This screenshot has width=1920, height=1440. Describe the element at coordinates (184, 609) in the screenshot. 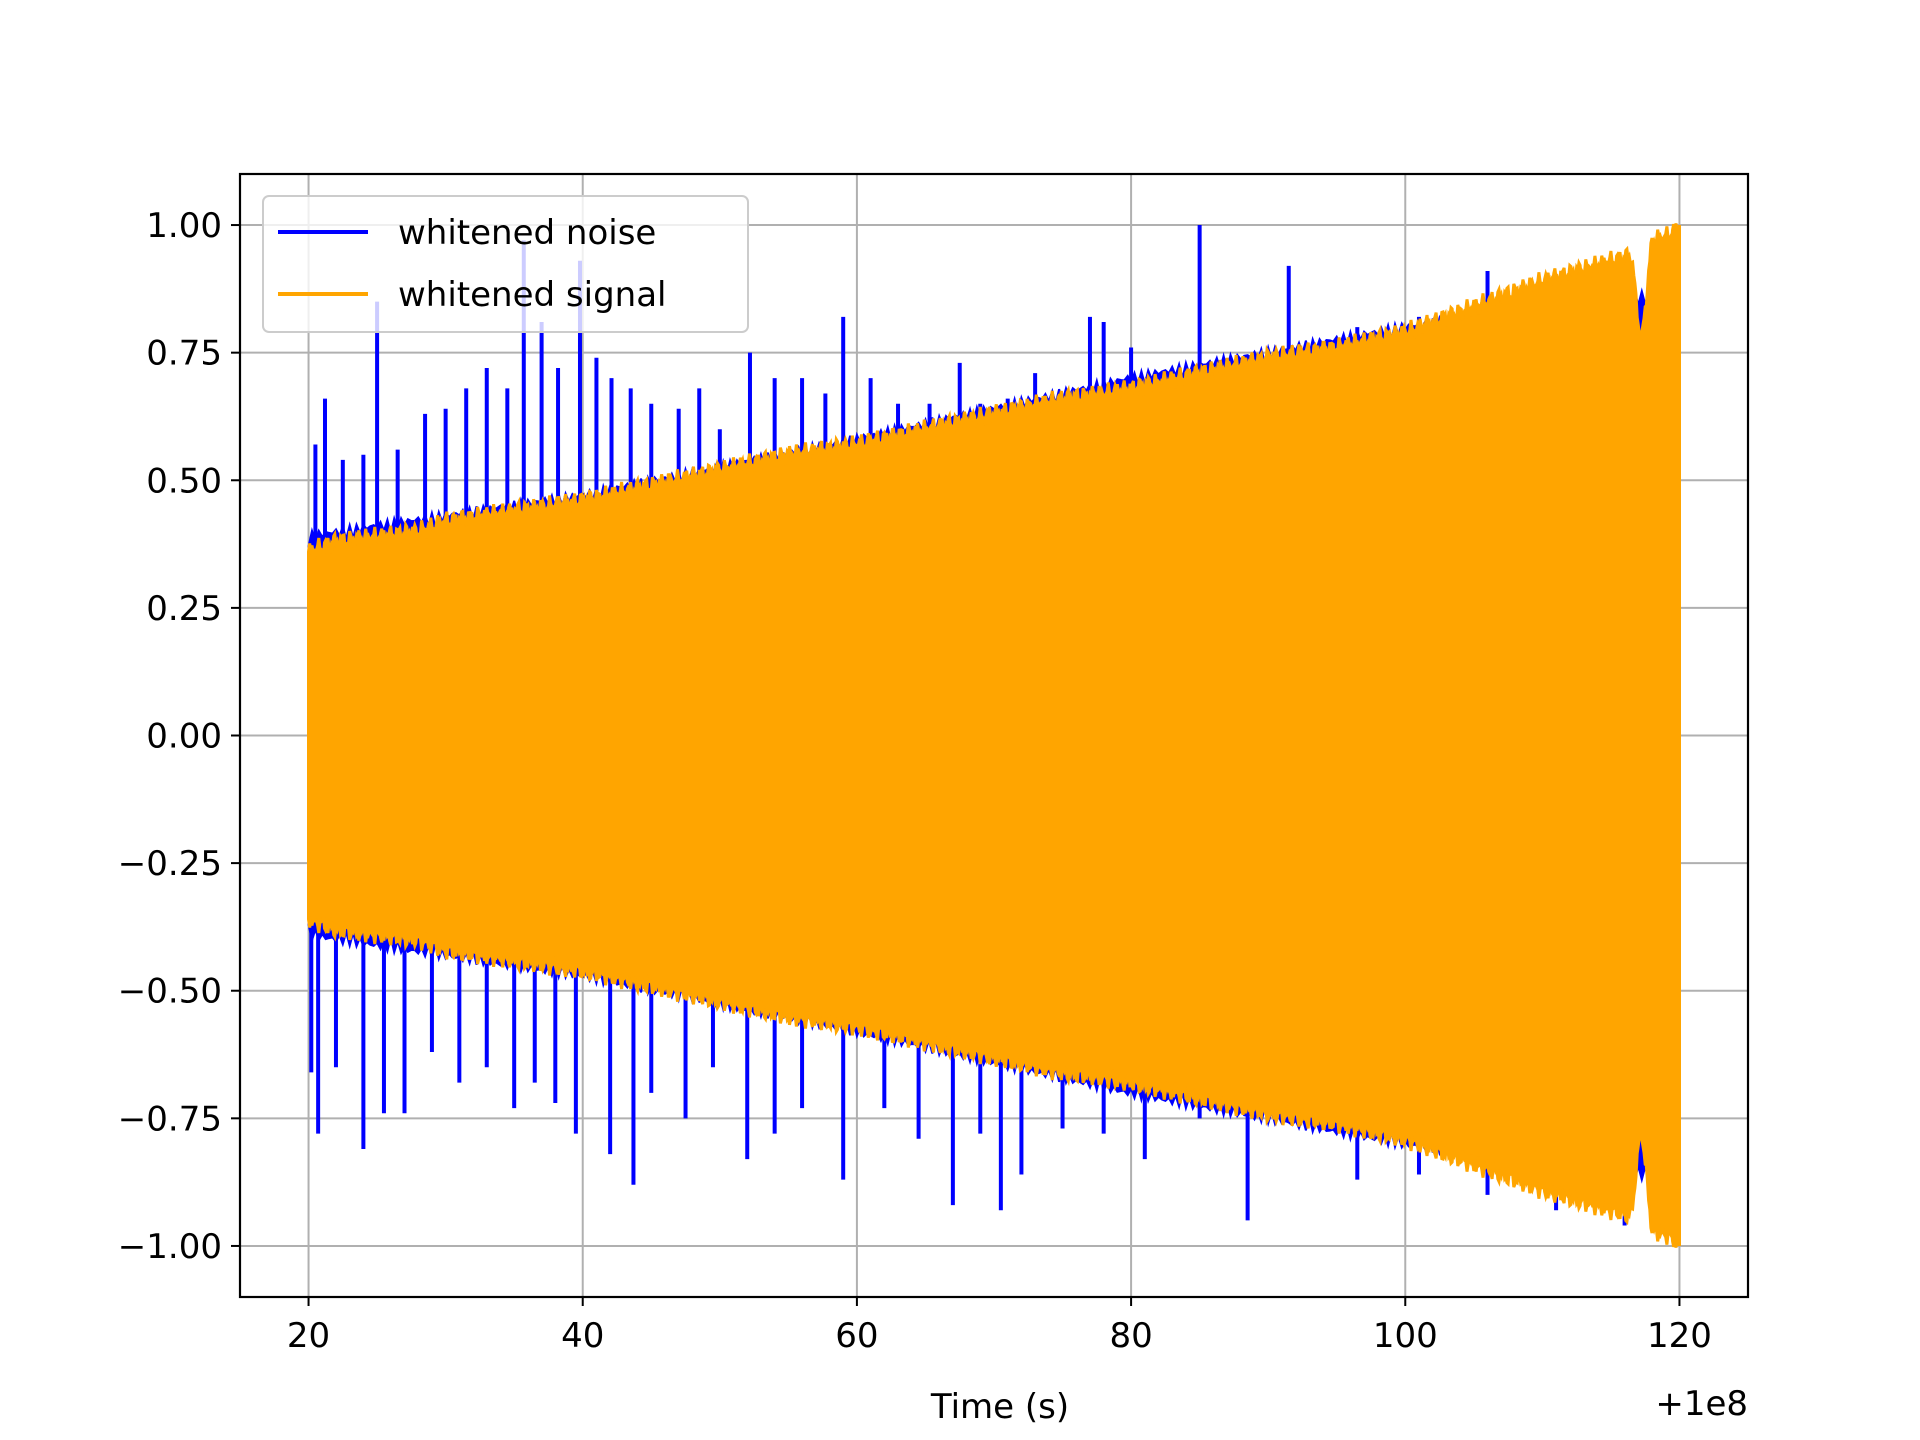

I see `y-tick-label: 0.25` at that location.